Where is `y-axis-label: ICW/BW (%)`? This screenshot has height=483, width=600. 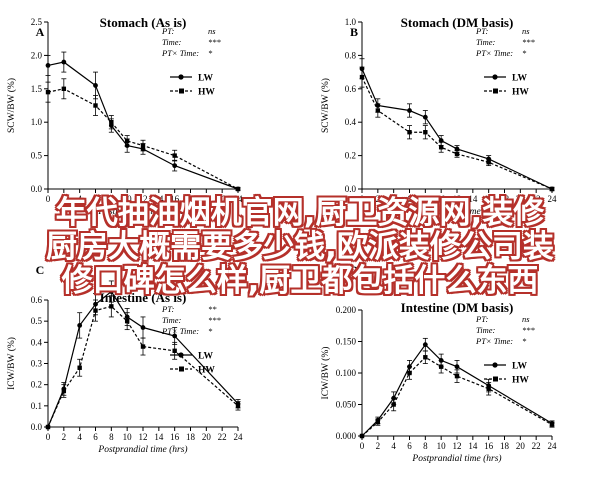 y-axis-label: ICW/BW (%) is located at coordinates (325, 373).